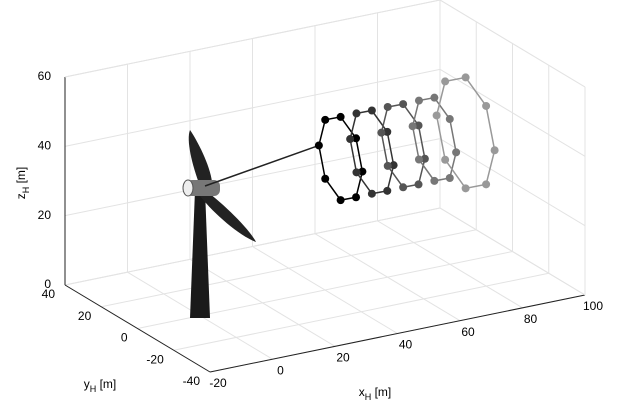 This screenshot has height=408, width=622. Describe the element at coordinates (155, 359) in the screenshot. I see `y-tick-label: -20` at that location.